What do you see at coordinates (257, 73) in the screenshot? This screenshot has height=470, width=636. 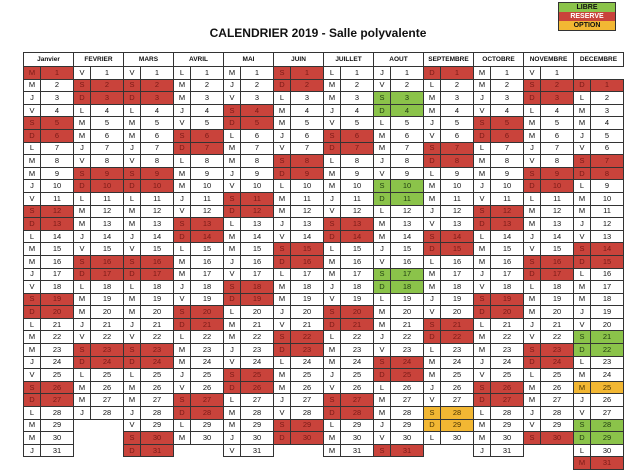 I see `day-number: 1` at bounding box center [257, 73].